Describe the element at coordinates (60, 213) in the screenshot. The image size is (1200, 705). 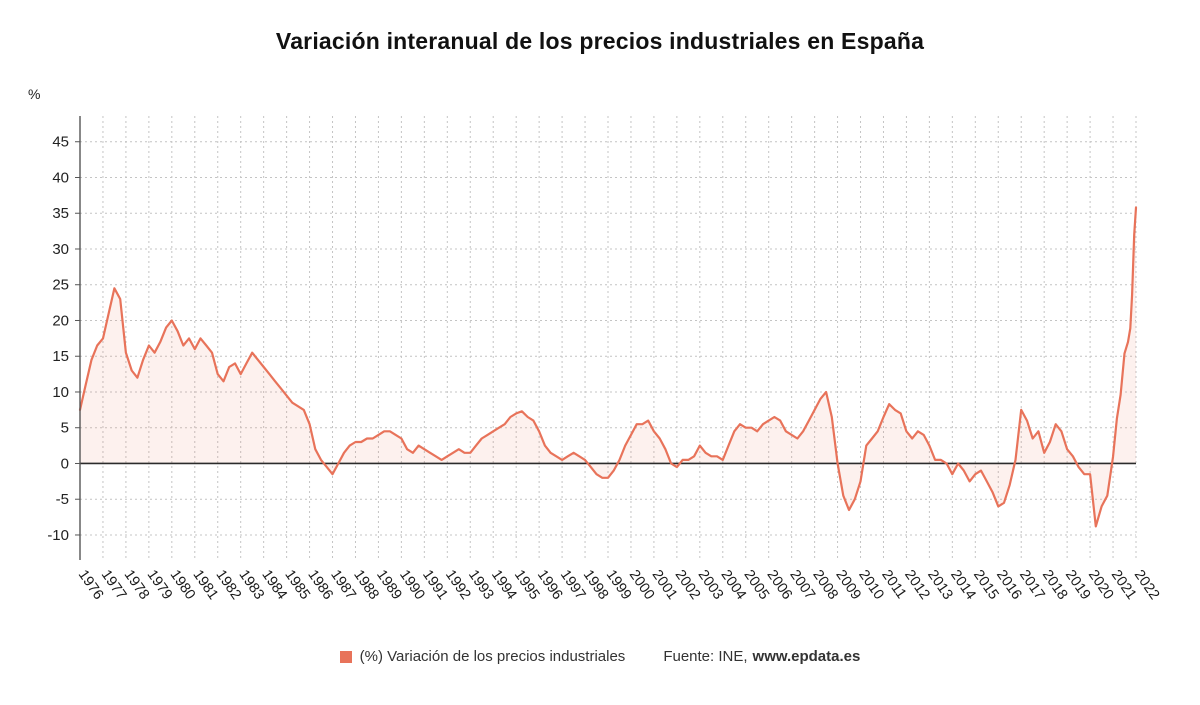
I see `y-tick-label: 35` at that location.